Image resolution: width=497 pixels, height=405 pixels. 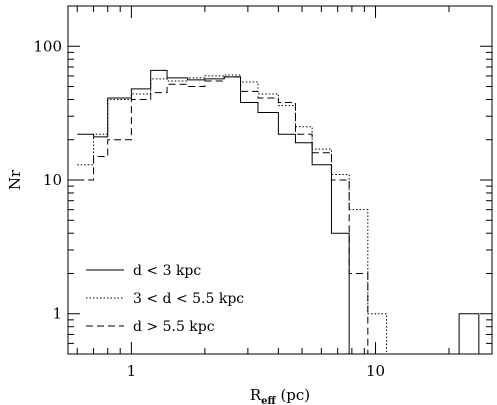 What do you see at coordinates (47, 46) in the screenshot?
I see `y-tick-label: 100` at bounding box center [47, 46].